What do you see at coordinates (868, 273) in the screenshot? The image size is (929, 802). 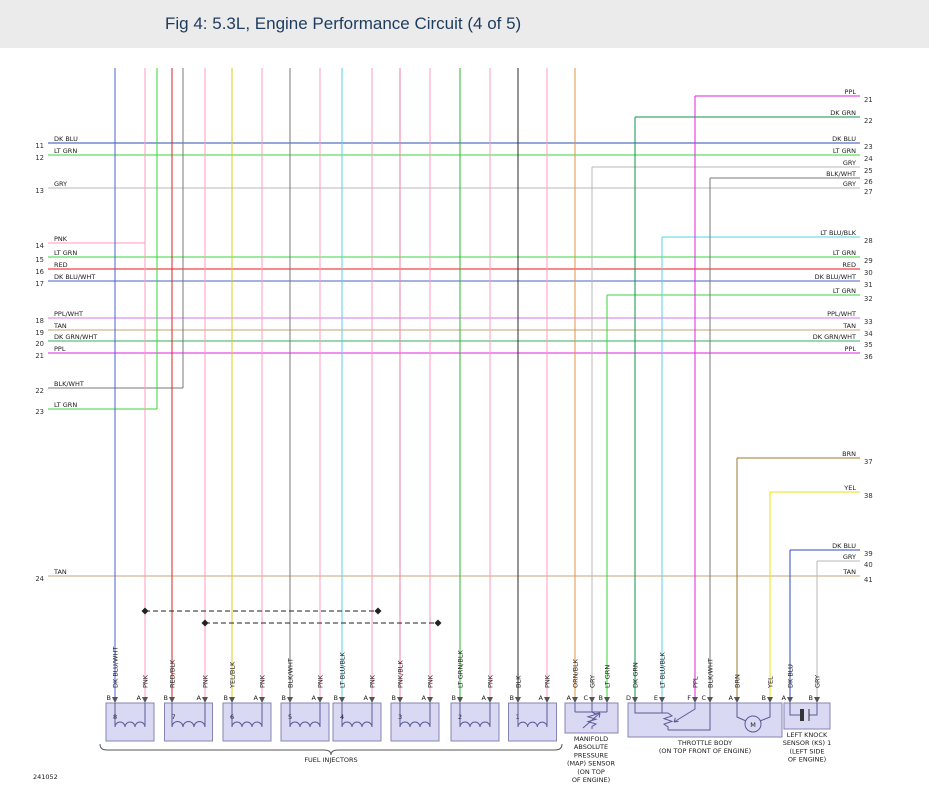 I see `right-pin-number: 30` at bounding box center [868, 273].